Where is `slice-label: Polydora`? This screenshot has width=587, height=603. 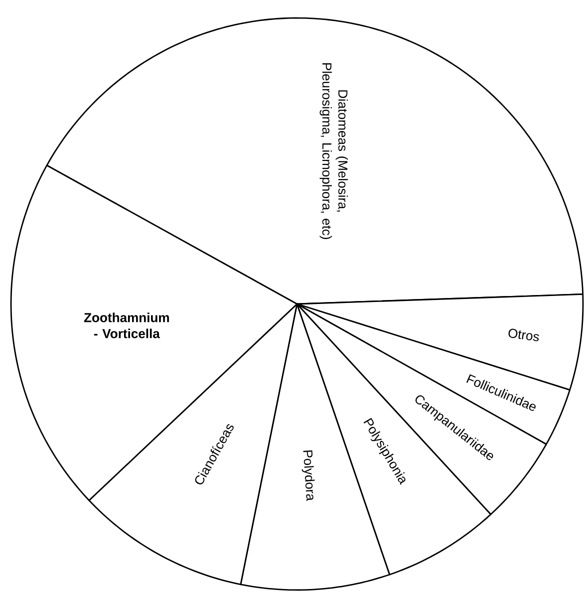
slice-label: Polydora is located at coordinates (308, 476).